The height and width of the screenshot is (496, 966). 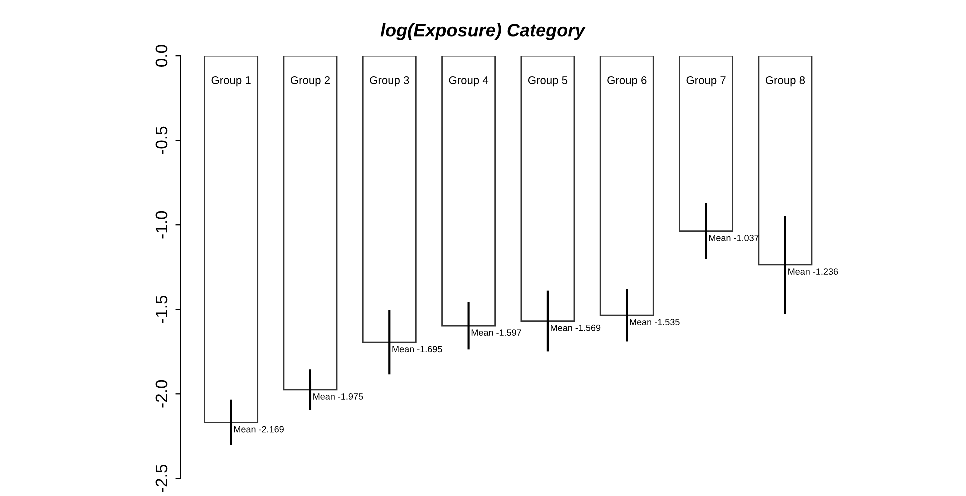 What do you see at coordinates (162, 56) in the screenshot?
I see `y-tick-label: 0.0` at bounding box center [162, 56].